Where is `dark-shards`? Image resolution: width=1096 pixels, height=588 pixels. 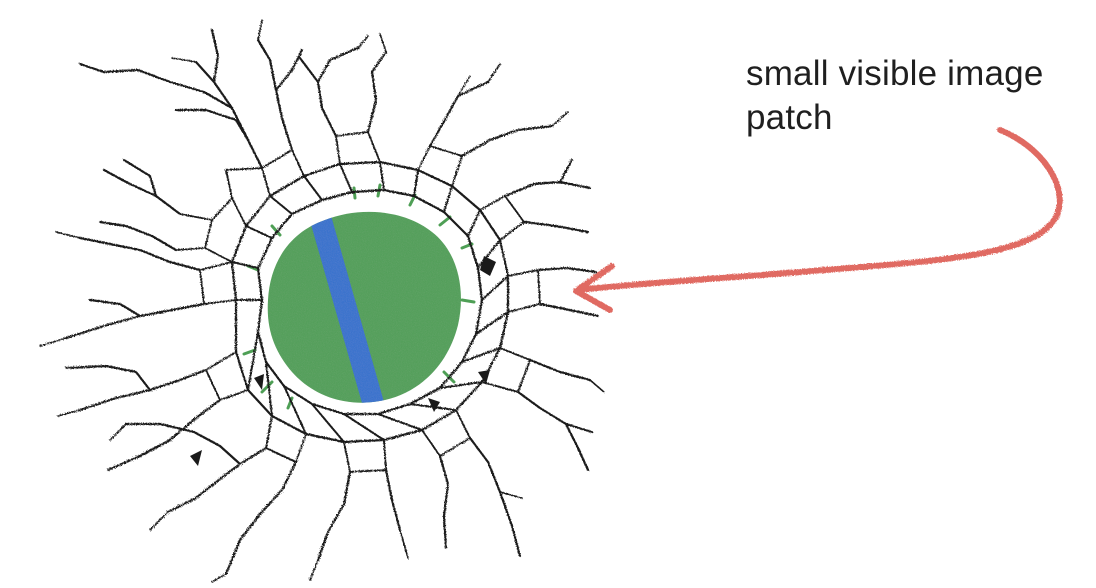 dark-shards is located at coordinates (343, 361).